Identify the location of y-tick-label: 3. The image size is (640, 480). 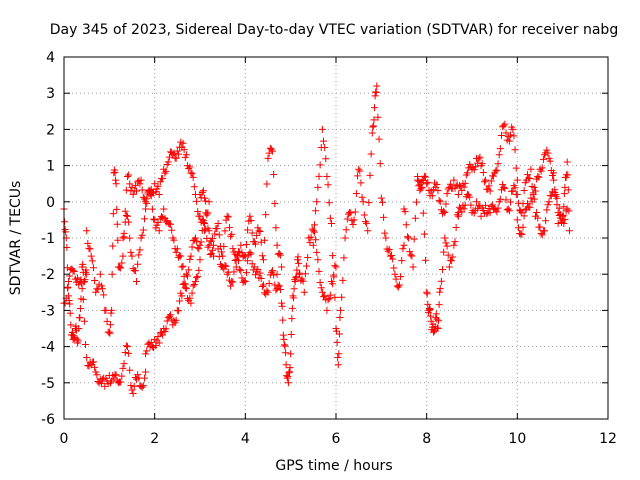
(50, 94).